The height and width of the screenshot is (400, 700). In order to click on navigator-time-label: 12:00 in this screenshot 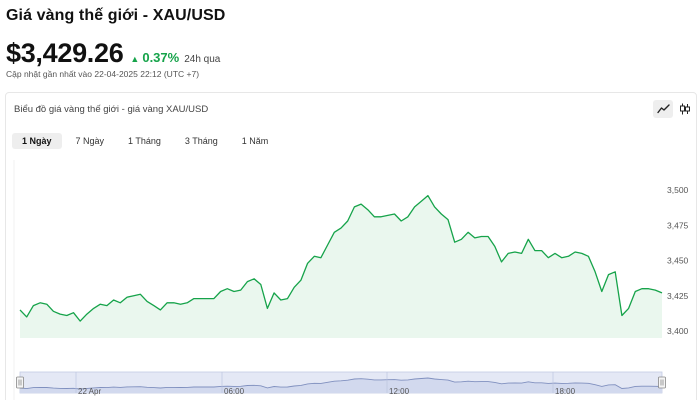, I will do `click(399, 391)`.